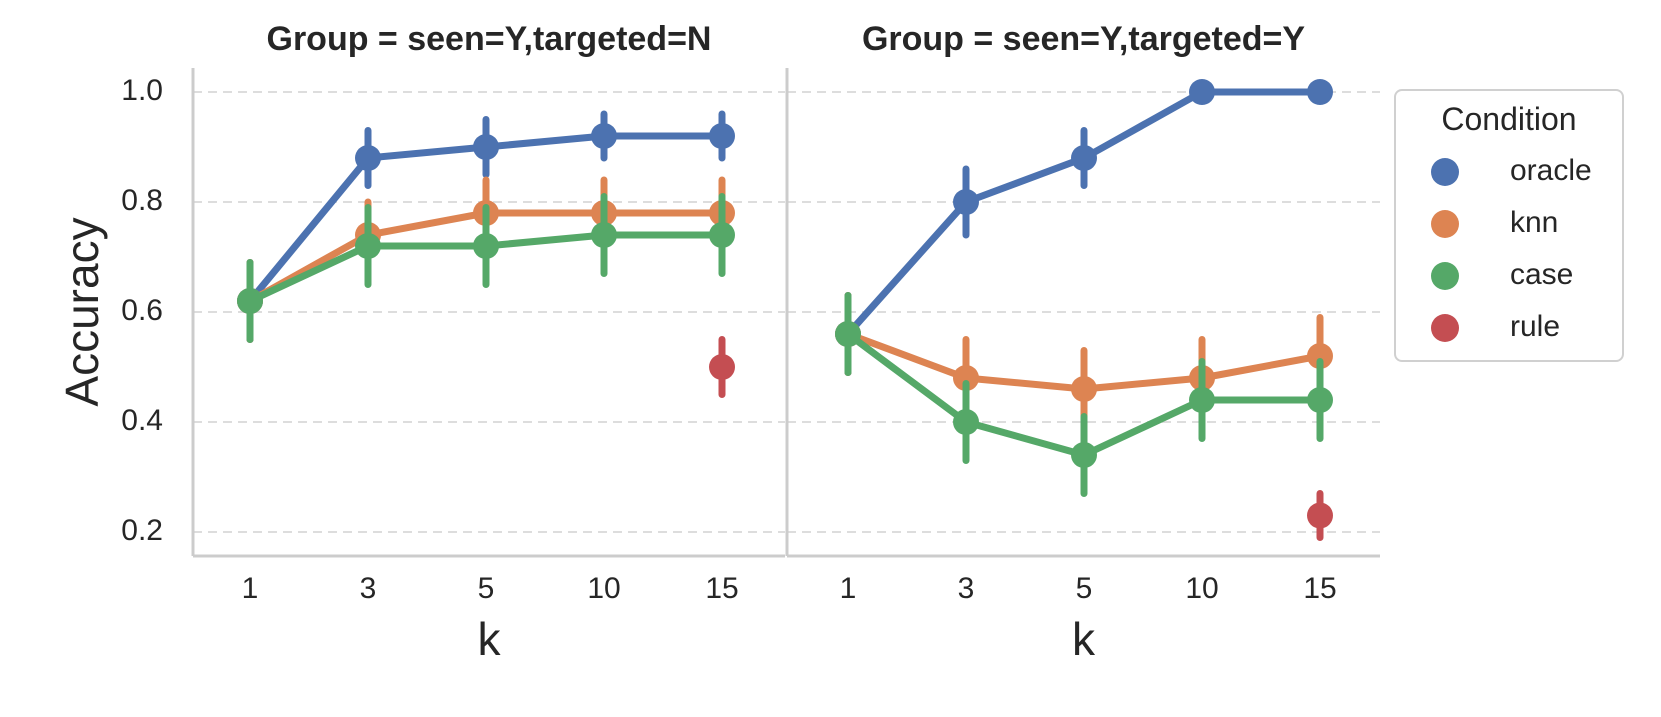 The image size is (1661, 717). What do you see at coordinates (1535, 326) in the screenshot?
I see `legend-label: rule` at bounding box center [1535, 326].